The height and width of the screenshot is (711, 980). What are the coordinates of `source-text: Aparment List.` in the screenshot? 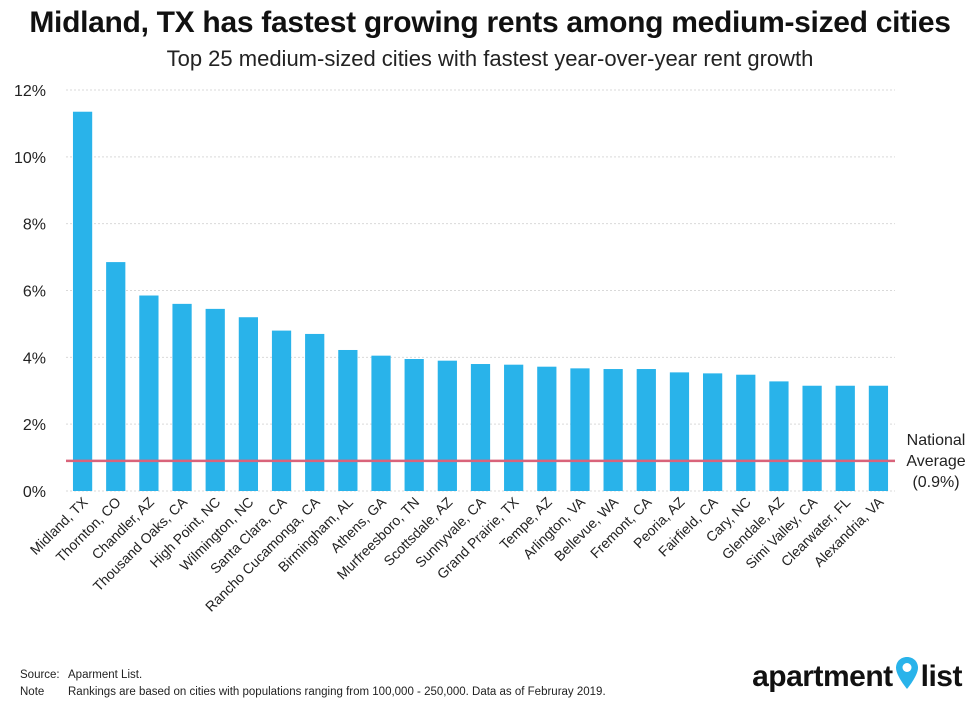 It's located at (105, 675).